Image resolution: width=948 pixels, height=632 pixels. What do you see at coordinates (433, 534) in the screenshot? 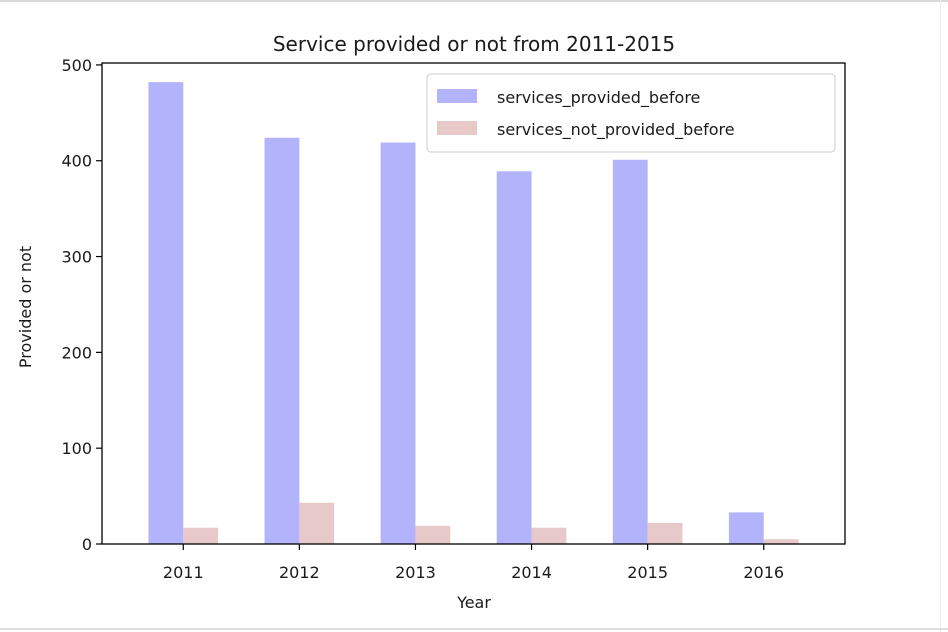
I see `bar-services-not-provided-before-2013` at bounding box center [433, 534].